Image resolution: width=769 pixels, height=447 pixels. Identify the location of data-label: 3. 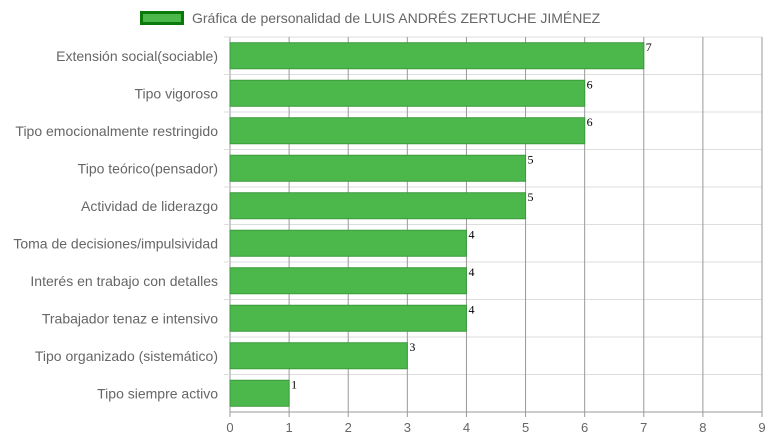
(412, 347).